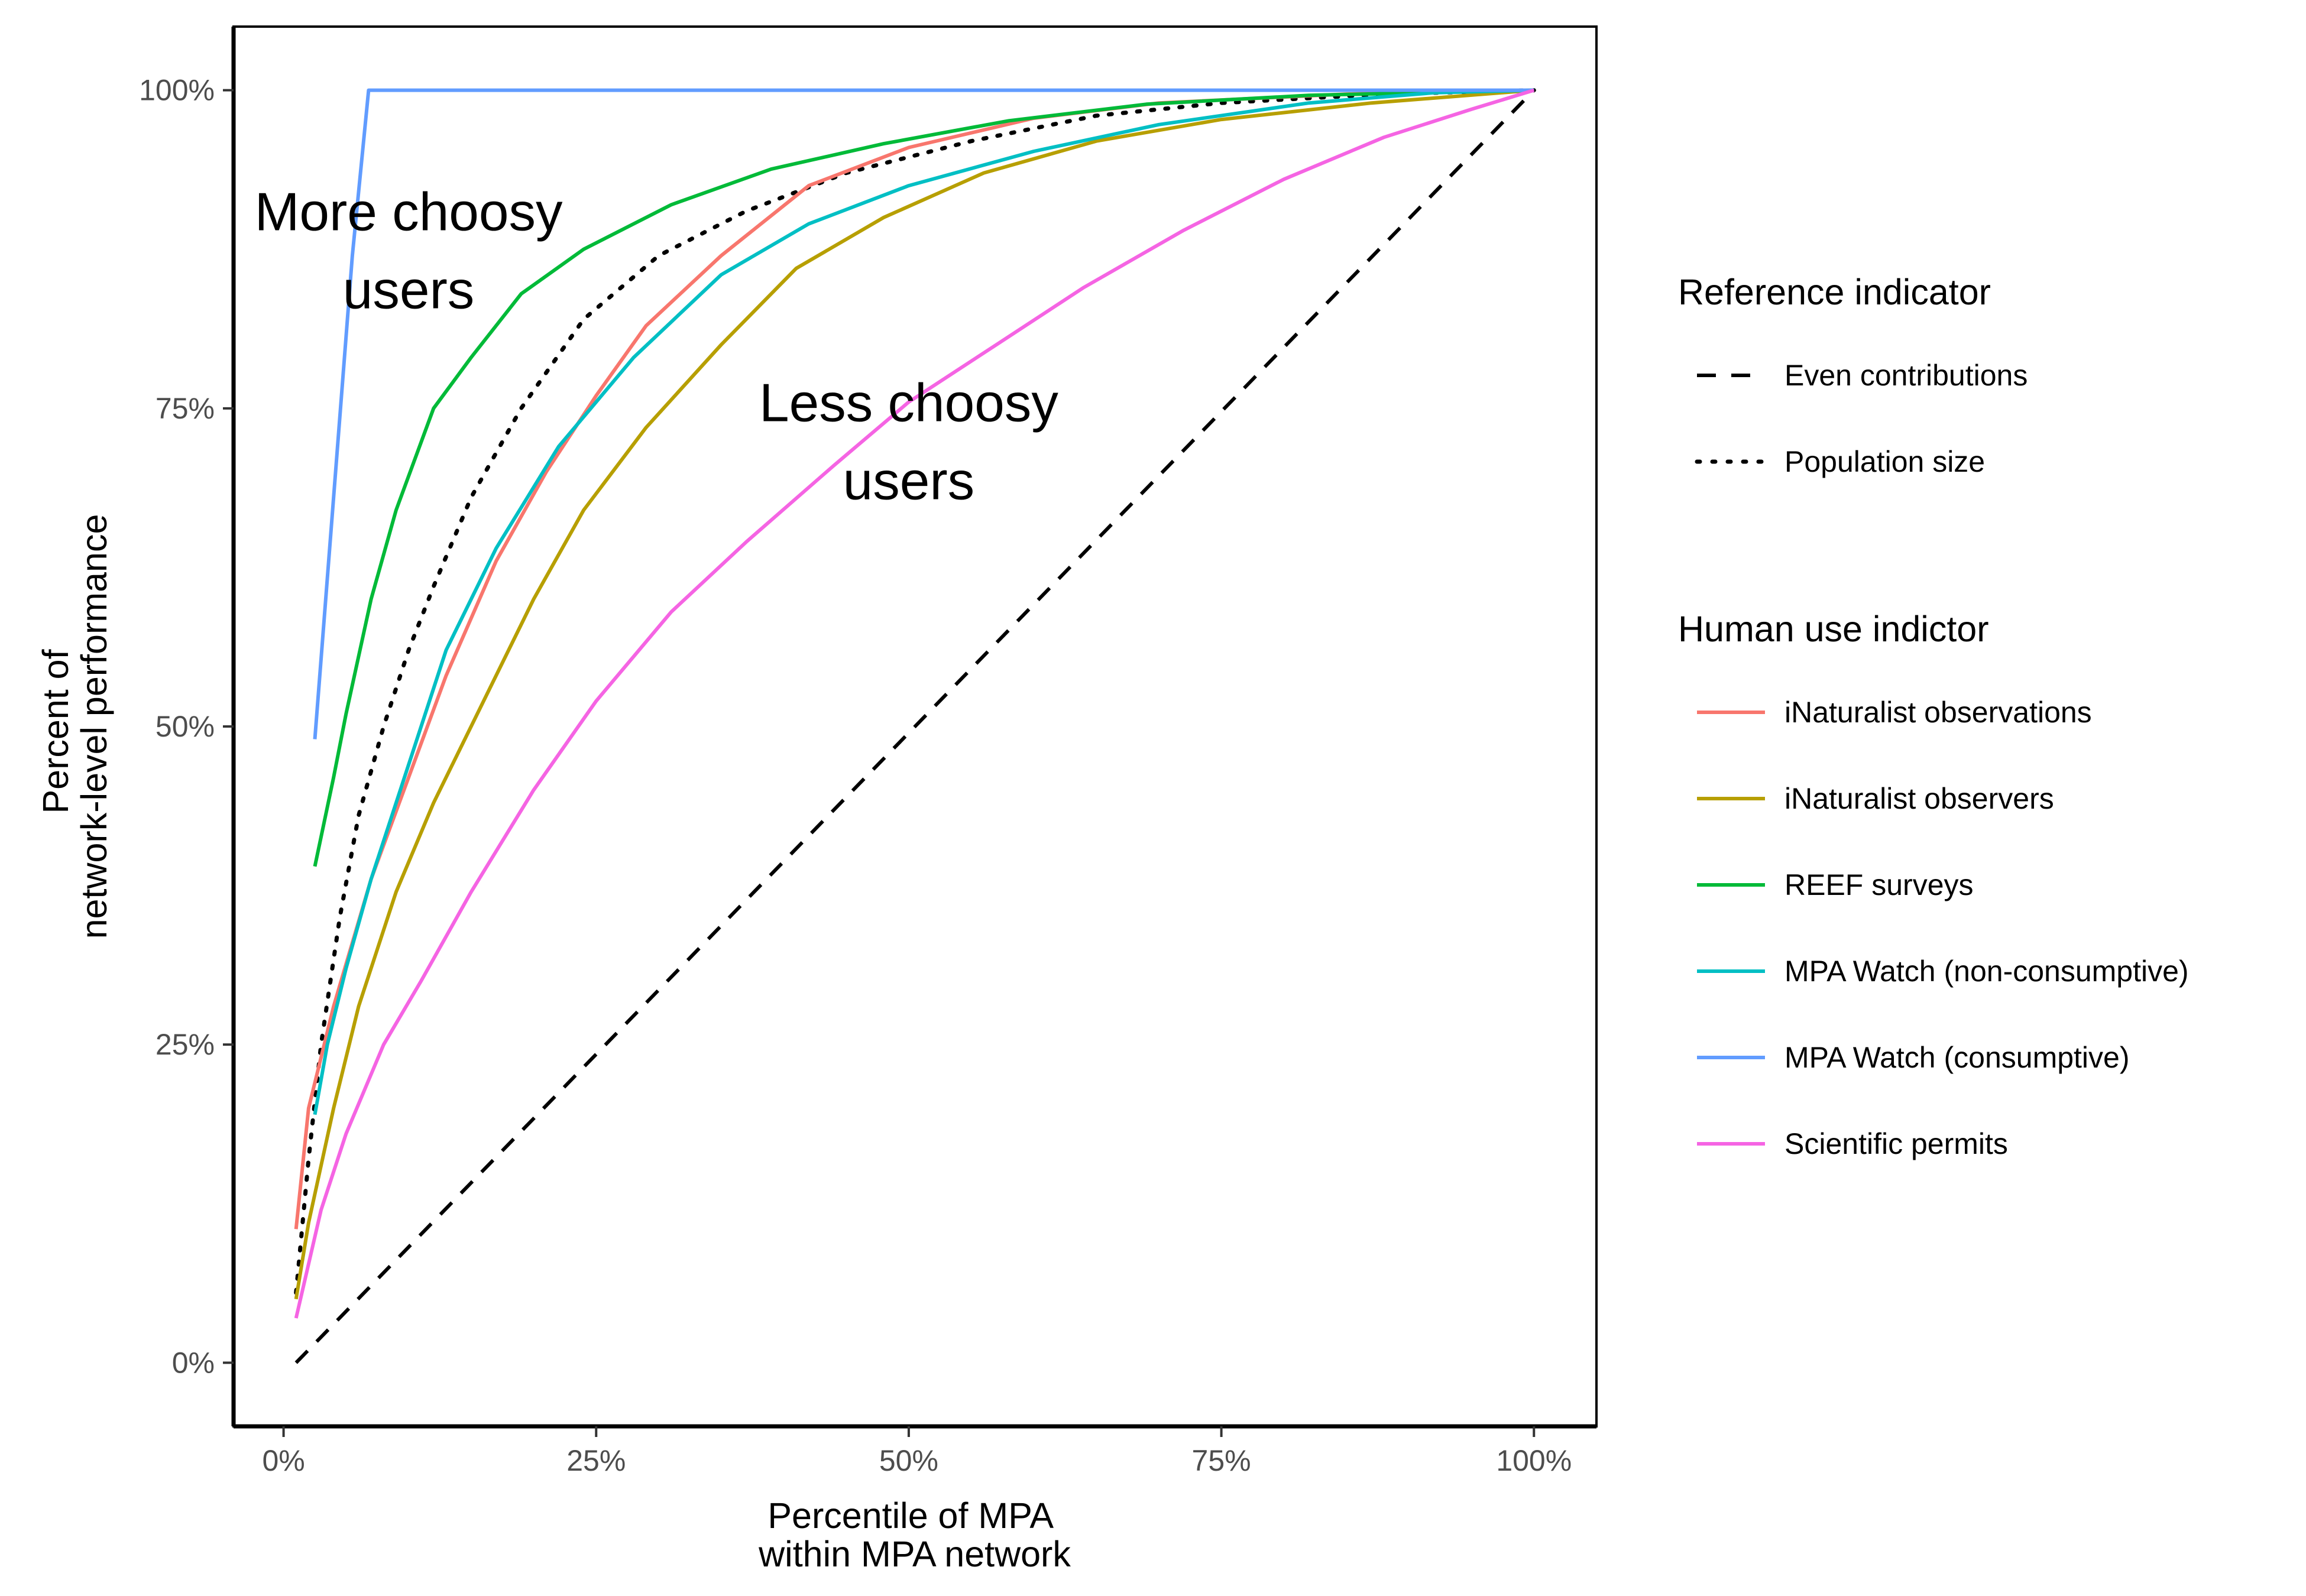  Describe the element at coordinates (1896, 1143) in the screenshot. I see `legend-label-human-use-5: Scientific permits` at that location.